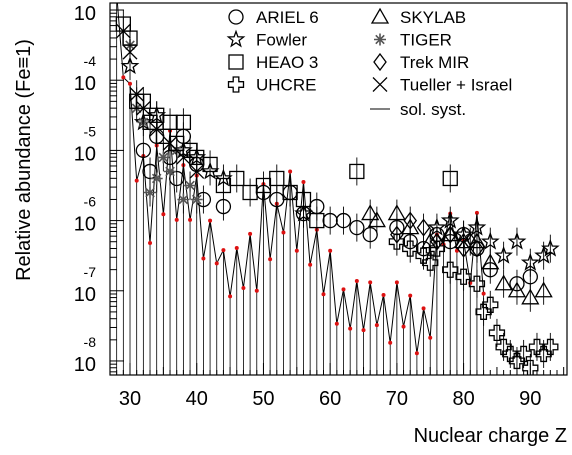 The width and height of the screenshot is (572, 455). What do you see at coordinates (236, 84) in the screenshot?
I see `legend-marker-cross` at bounding box center [236, 84].